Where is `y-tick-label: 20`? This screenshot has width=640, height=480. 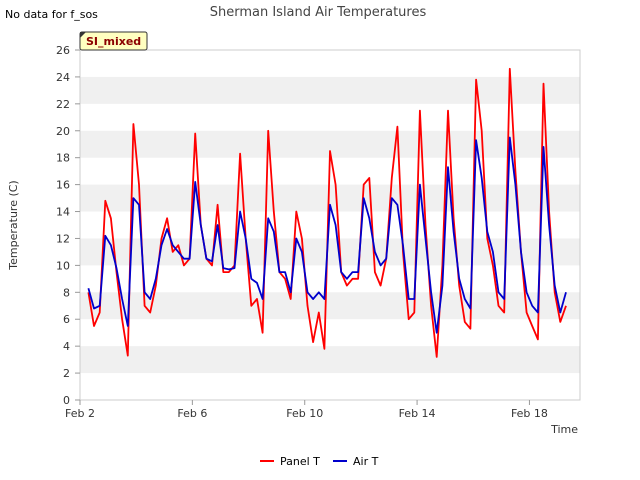 y-tick-label: 20 is located at coordinates (63, 131).